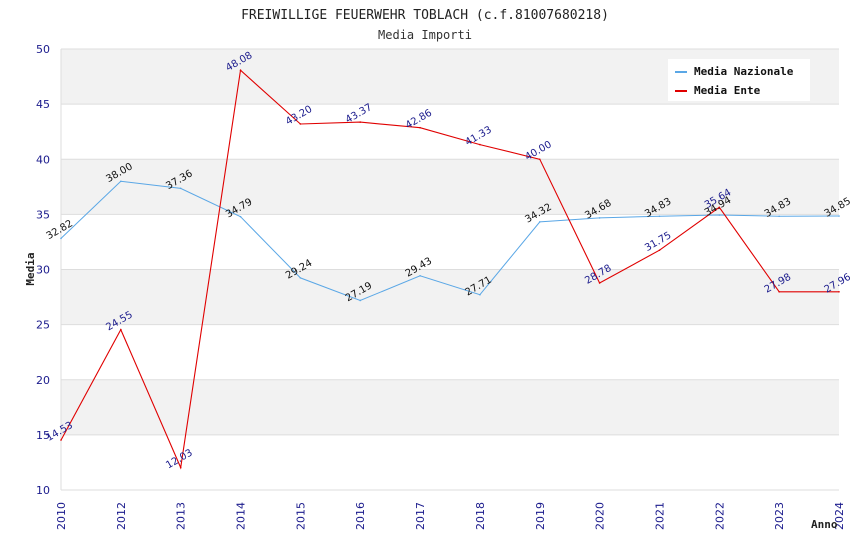 The width and height of the screenshot is (850, 550). What do you see at coordinates (181, 516) in the screenshot?
I see `x-tick-label: 2013` at bounding box center [181, 516].